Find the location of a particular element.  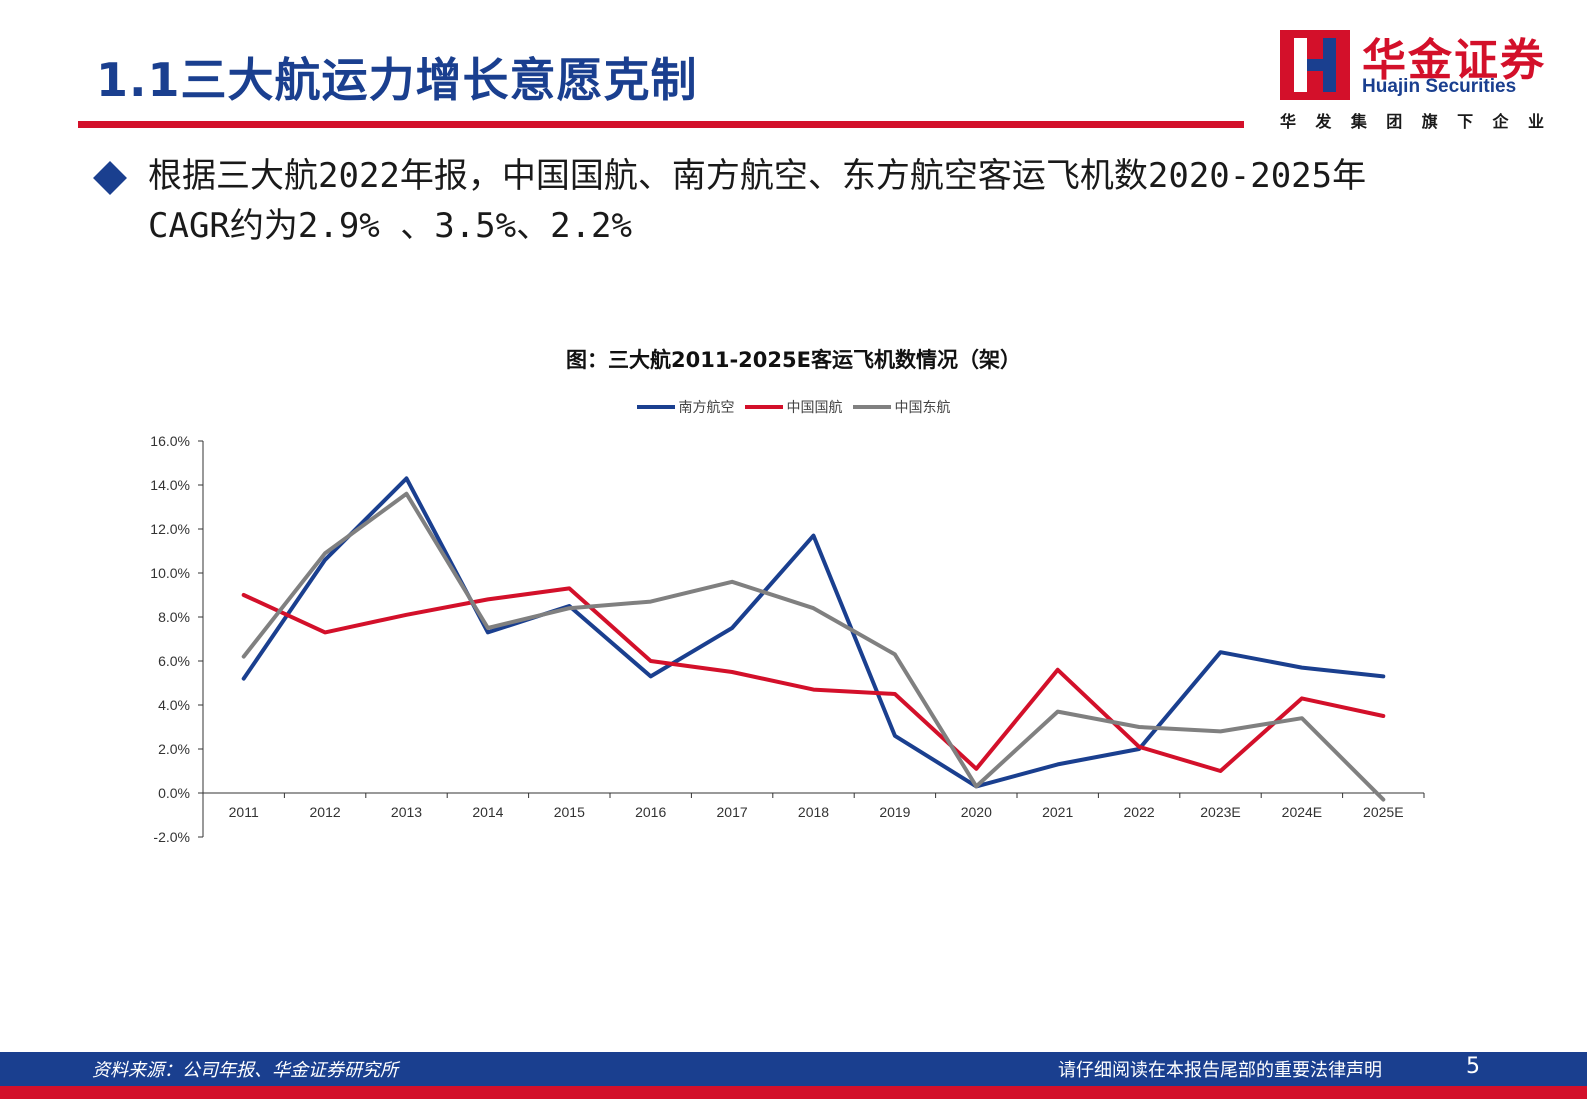

logo-tagline: 华 发 集 团 旗 下 企 业 is located at coordinates (1412, 120).